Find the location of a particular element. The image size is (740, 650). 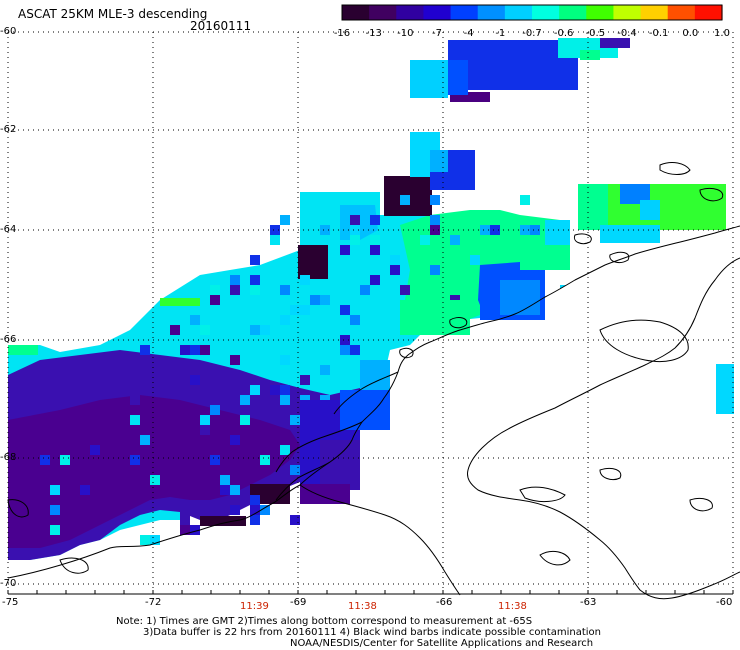

lon-label: -60 is located at coordinates (724, 602).